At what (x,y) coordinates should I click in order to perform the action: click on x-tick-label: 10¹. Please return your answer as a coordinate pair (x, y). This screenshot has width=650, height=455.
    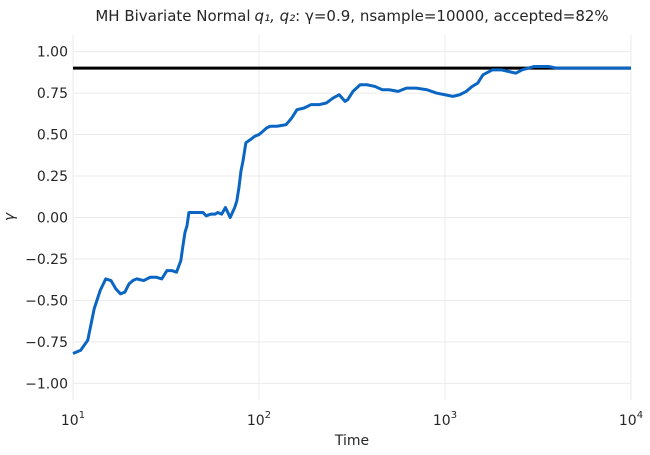
    Looking at the image, I should click on (73, 419).